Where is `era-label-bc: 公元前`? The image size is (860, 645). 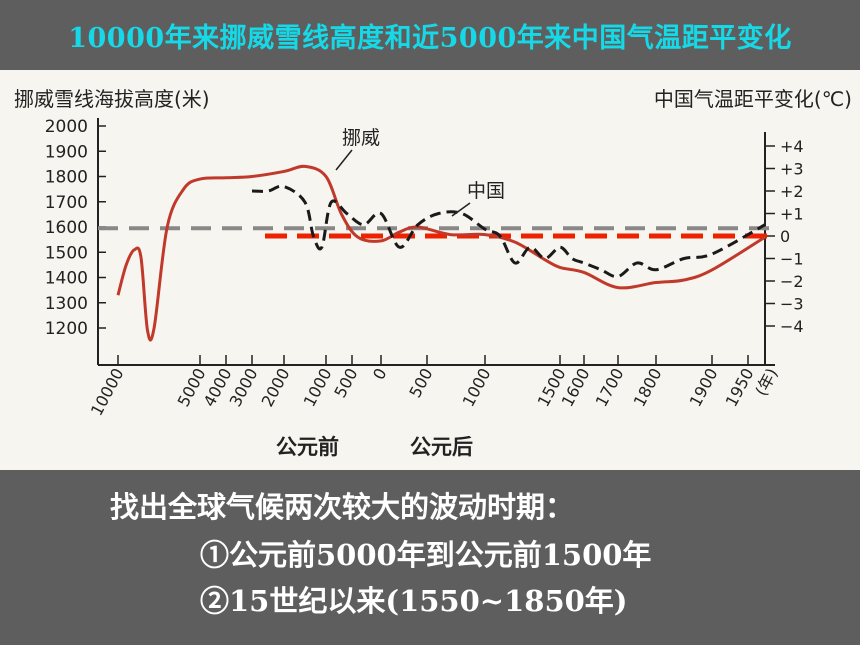 era-label-bc: 公元前 is located at coordinates (307, 447).